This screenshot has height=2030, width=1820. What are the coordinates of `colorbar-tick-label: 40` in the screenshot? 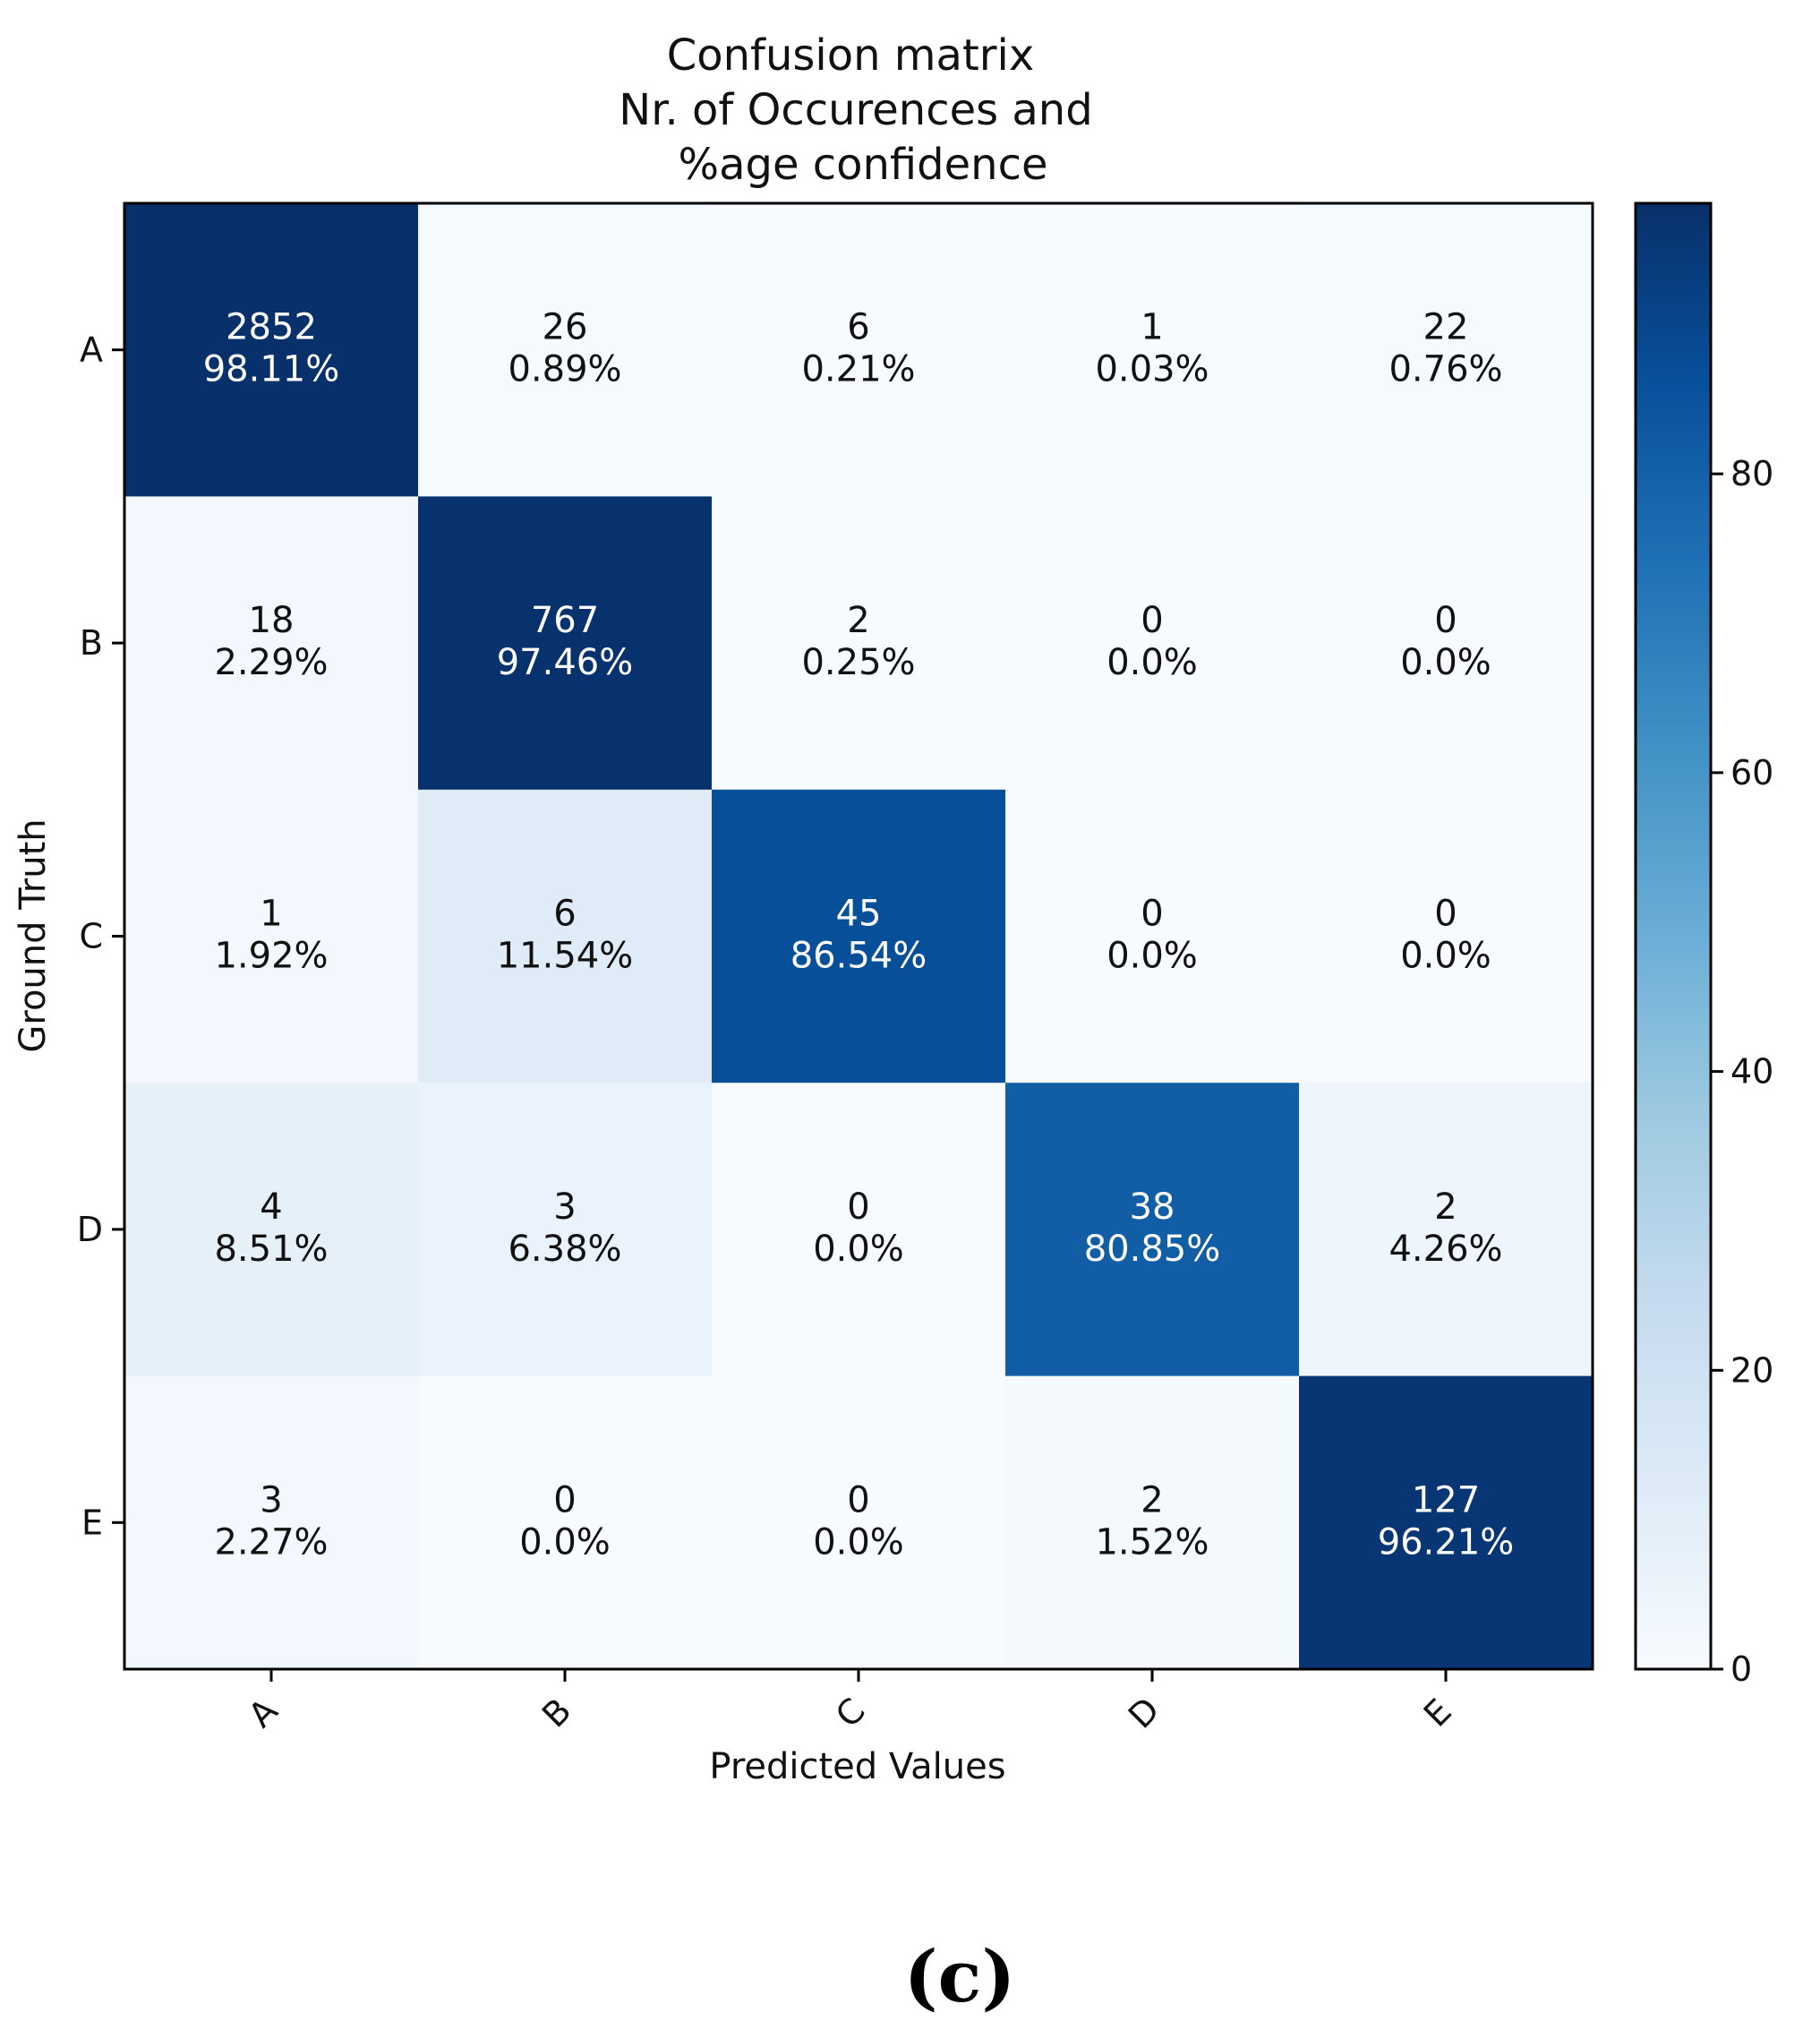 It's located at (1751, 1072).